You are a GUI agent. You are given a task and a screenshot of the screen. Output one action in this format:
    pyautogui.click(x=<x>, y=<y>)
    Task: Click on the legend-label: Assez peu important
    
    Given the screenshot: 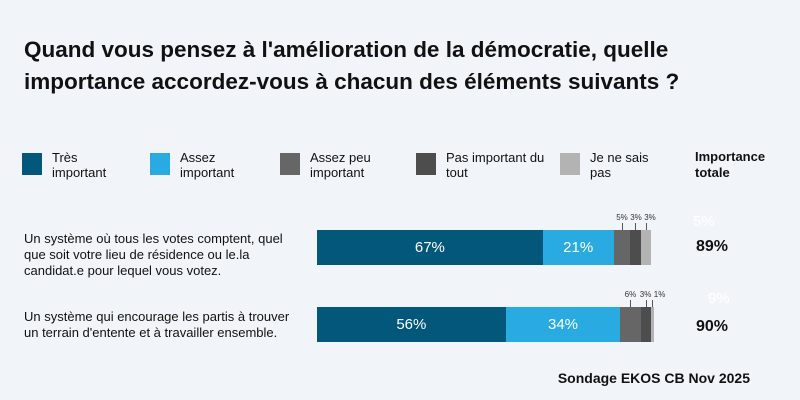 What is the action you would take?
    pyautogui.click(x=340, y=165)
    